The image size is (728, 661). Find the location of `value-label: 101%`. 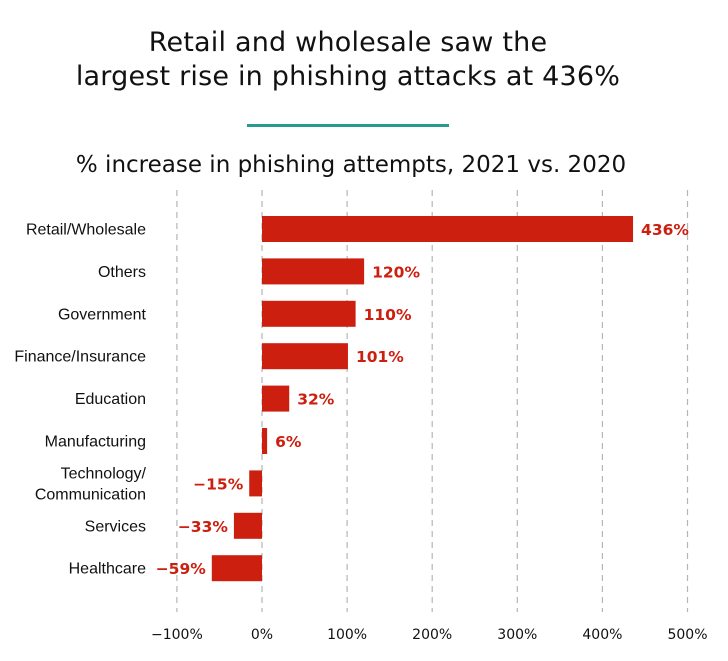

value-label: 101% is located at coordinates (380, 357).